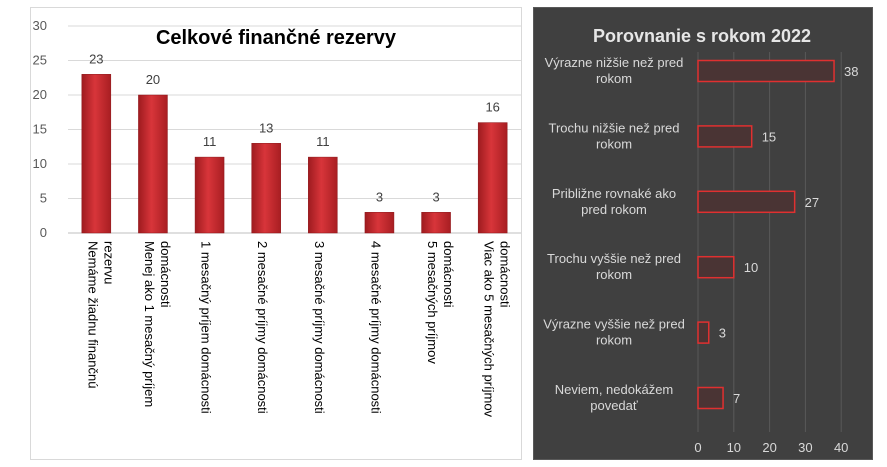 The width and height of the screenshot is (887, 467). What do you see at coordinates (702, 36) in the screenshot?
I see `right-chart-title: Porovnanie s rokom 2022` at bounding box center [702, 36].